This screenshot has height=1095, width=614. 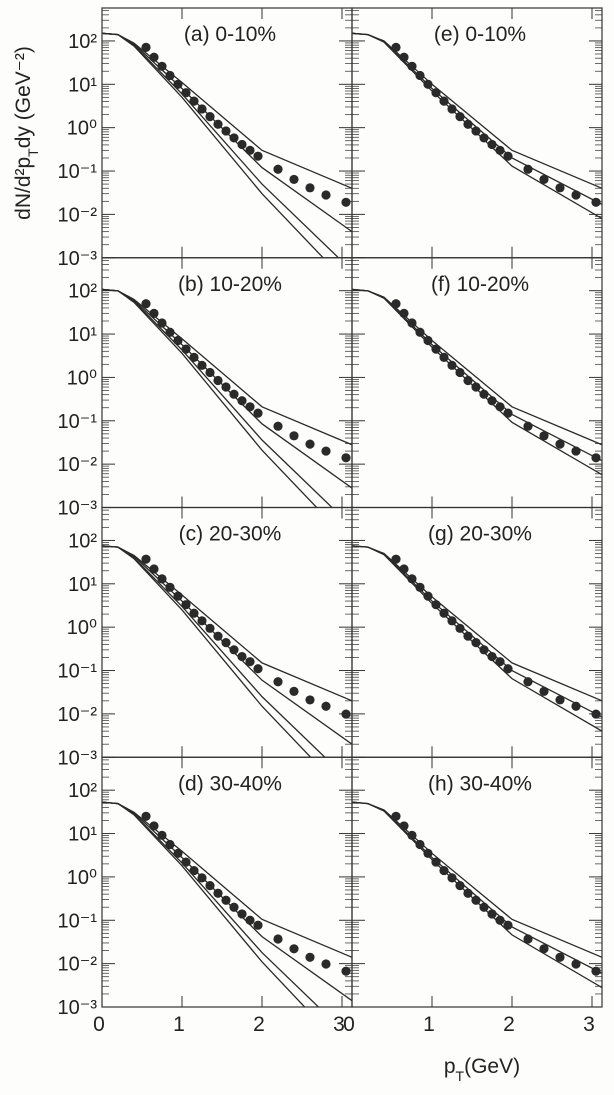 I want to click on panel-title: (g) 20-30%, so click(x=480, y=534).